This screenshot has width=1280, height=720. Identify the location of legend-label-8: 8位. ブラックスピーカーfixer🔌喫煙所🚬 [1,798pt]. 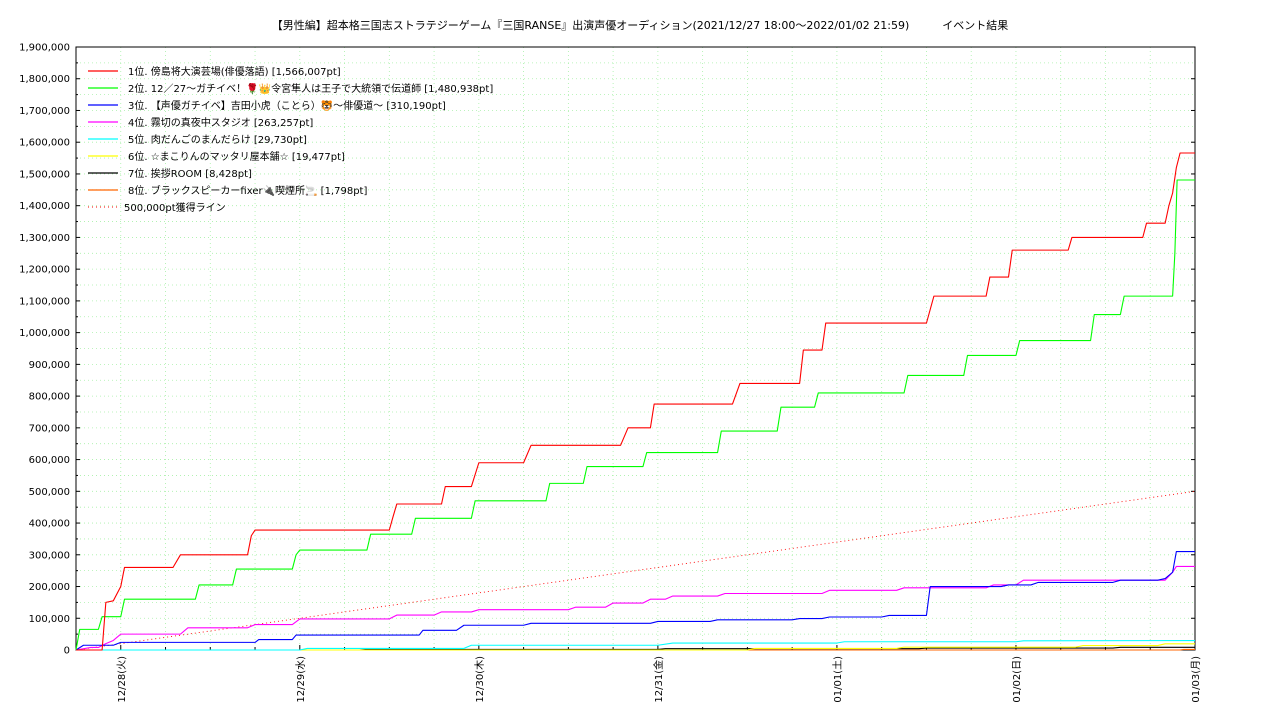
(247, 190).